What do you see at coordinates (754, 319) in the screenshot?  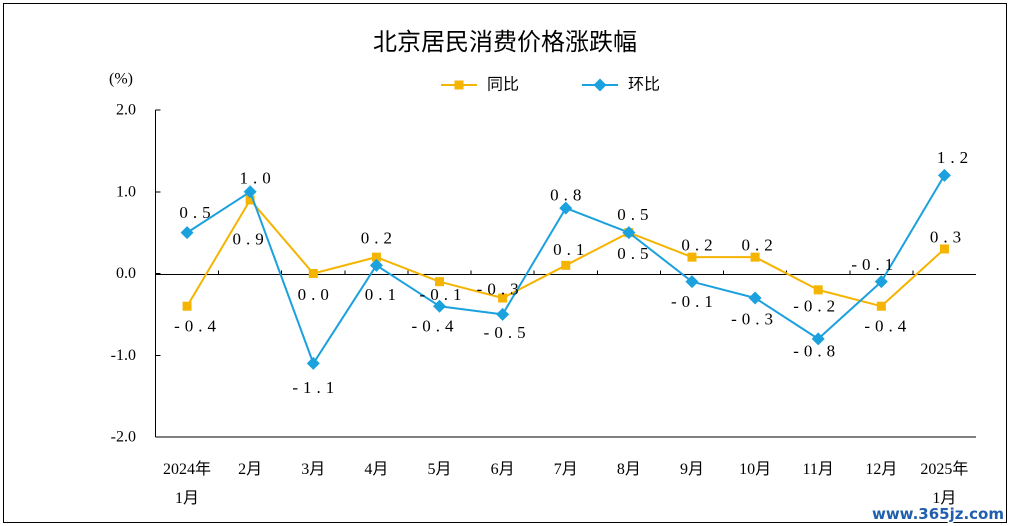 I see `series-1-data-label: -0.3` at bounding box center [754, 319].